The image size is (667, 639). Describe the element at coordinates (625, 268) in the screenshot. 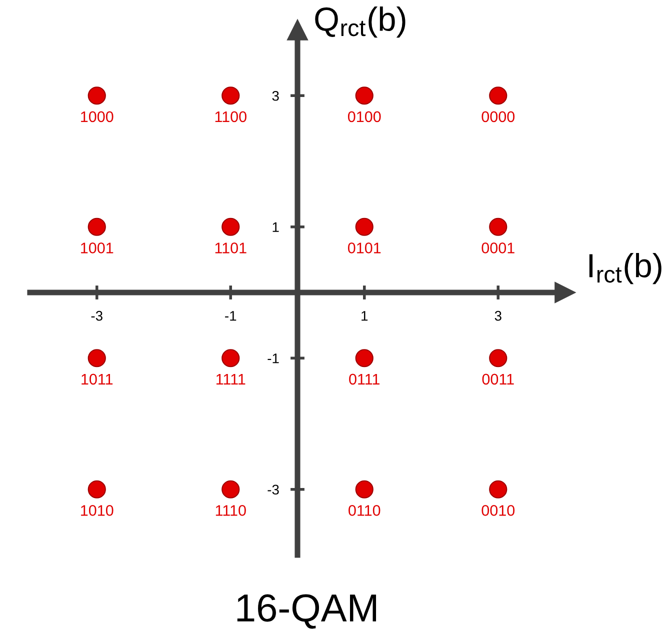

I see `x-axis-title: I$_{rct}$(b)` at that location.